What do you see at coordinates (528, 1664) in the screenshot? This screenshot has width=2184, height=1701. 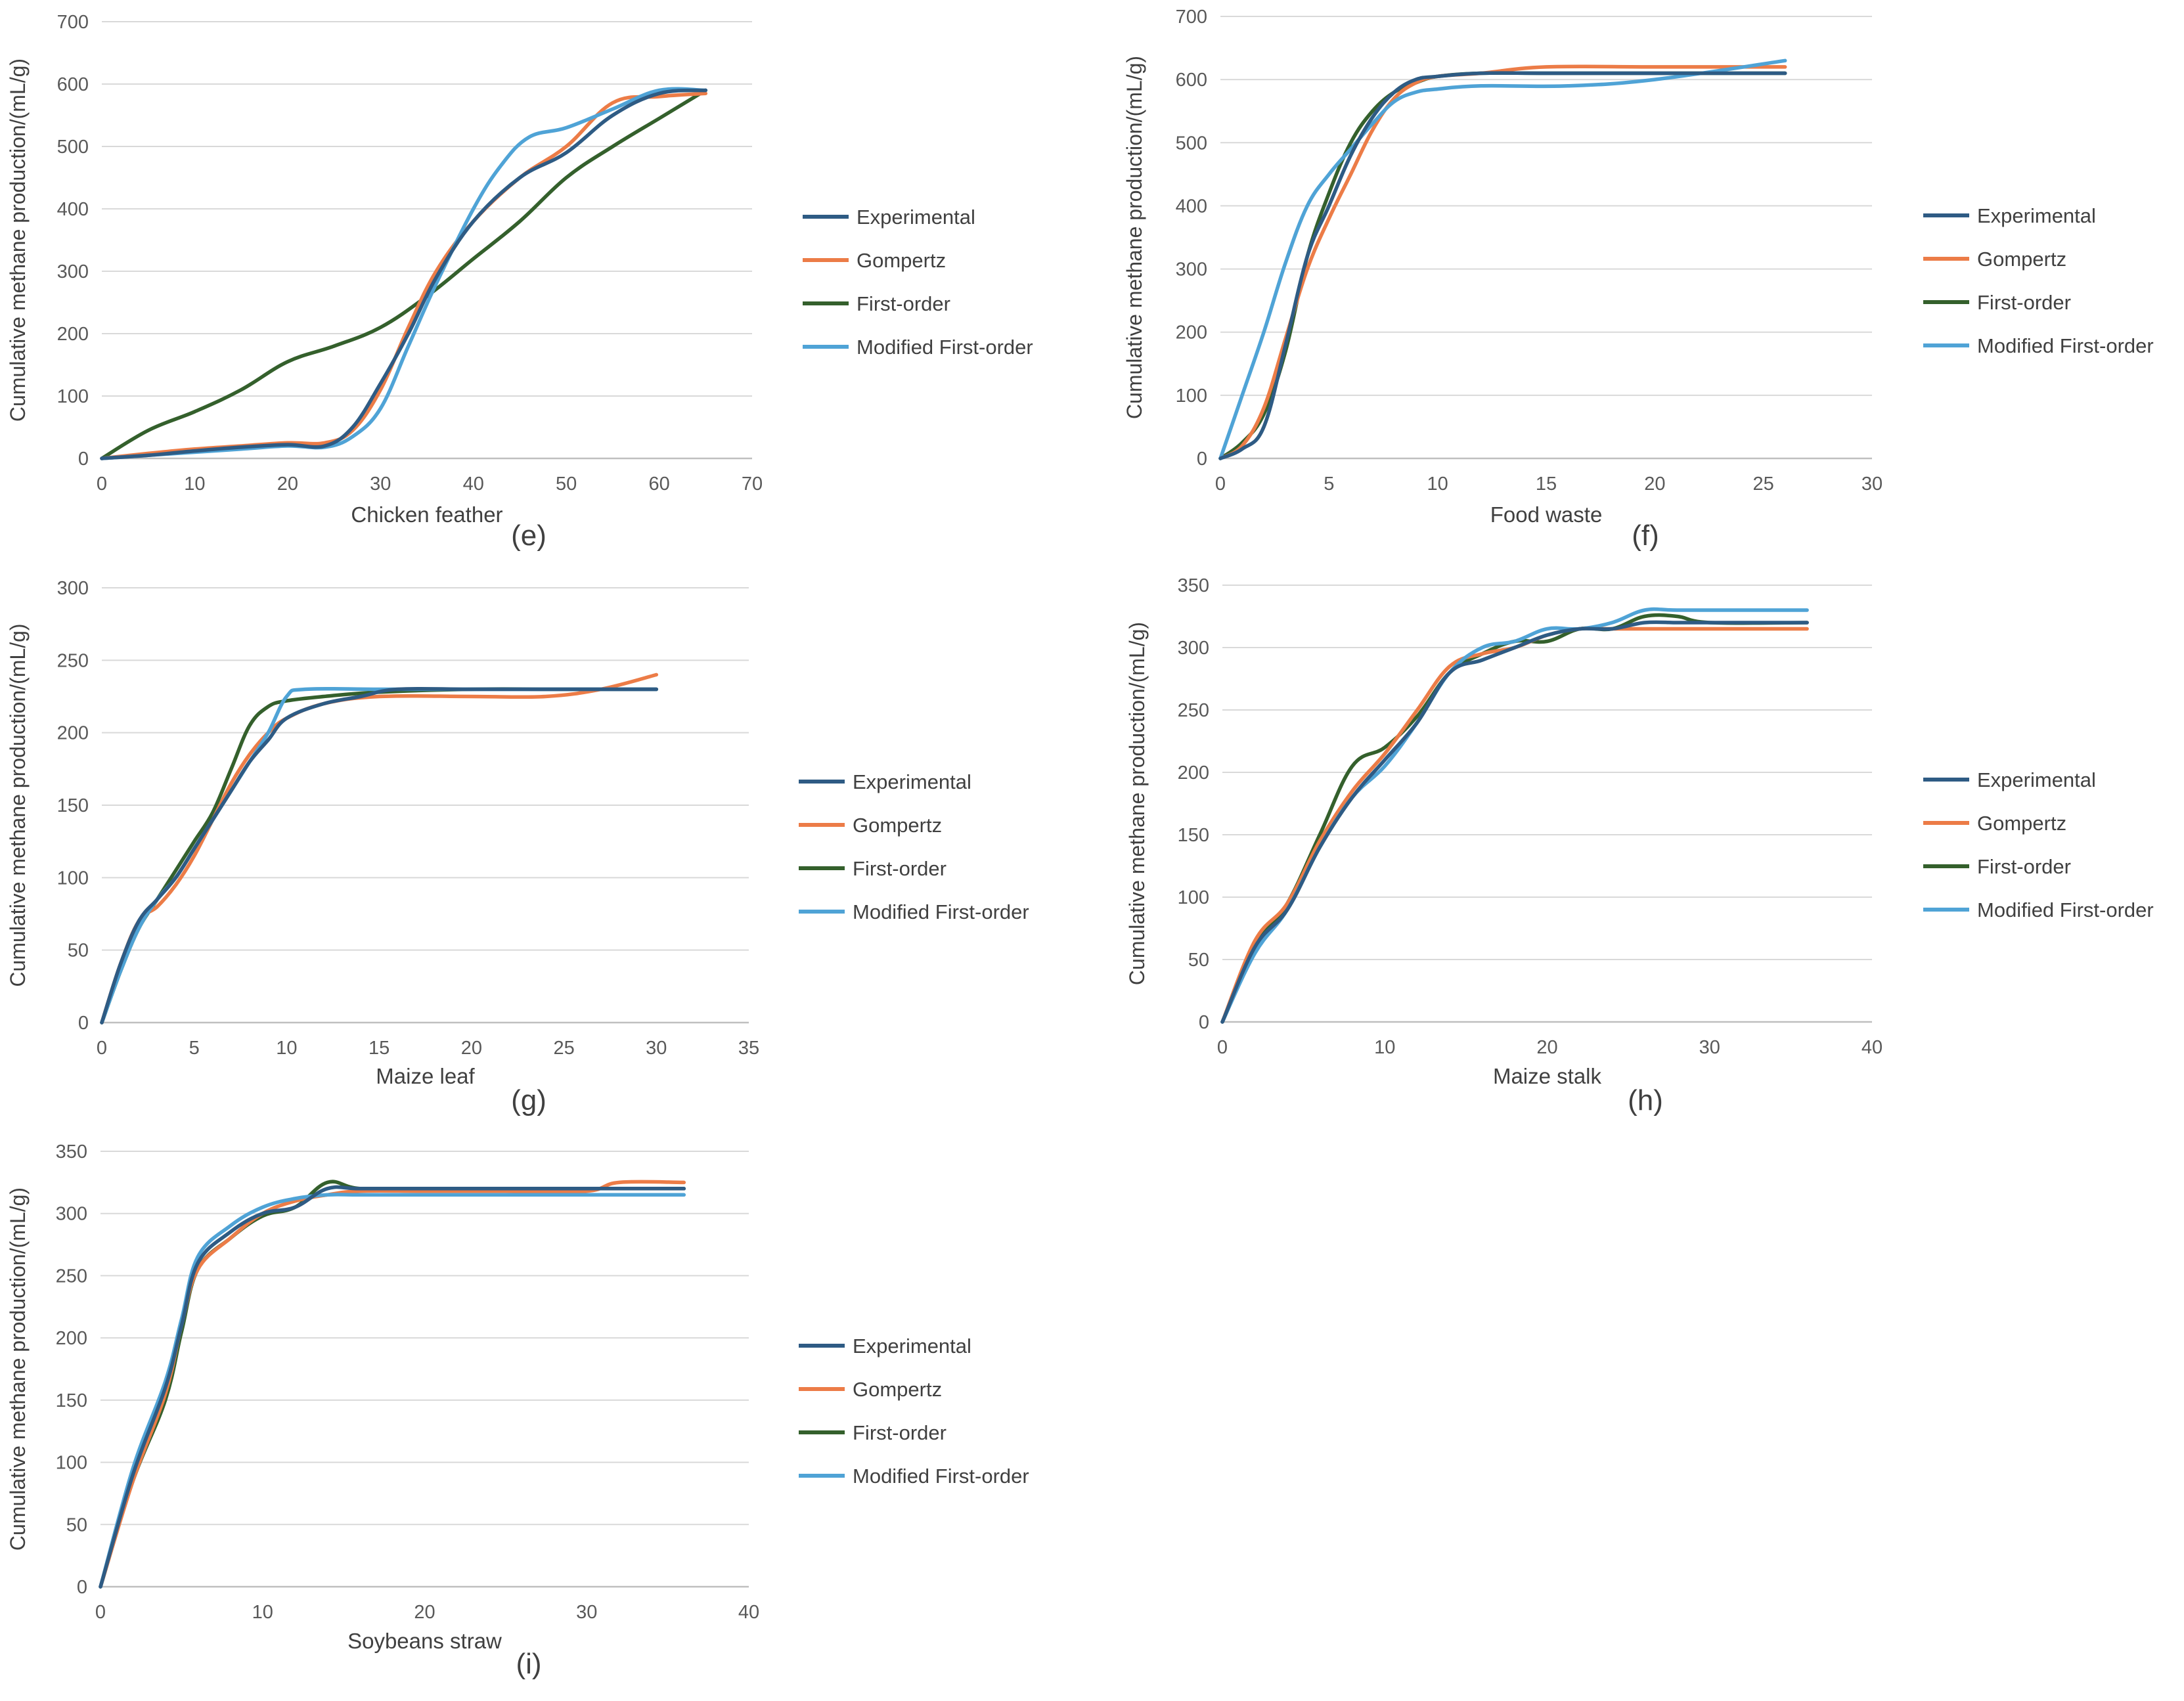 I see `panel-label: (i)` at bounding box center [528, 1664].